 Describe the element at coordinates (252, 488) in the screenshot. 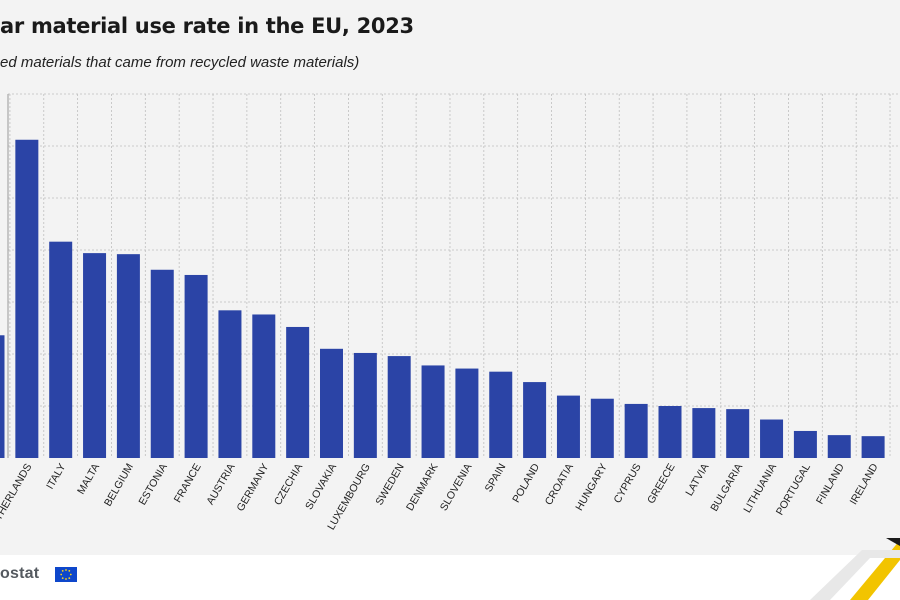

I see `category-label: GERMANY` at that location.